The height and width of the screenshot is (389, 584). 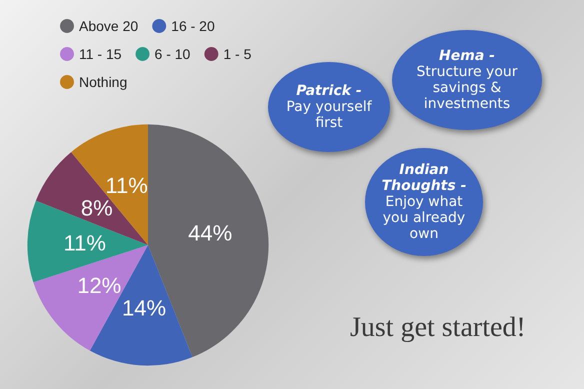 What do you see at coordinates (96, 207) in the screenshot?
I see `data-label: 8%` at bounding box center [96, 207].